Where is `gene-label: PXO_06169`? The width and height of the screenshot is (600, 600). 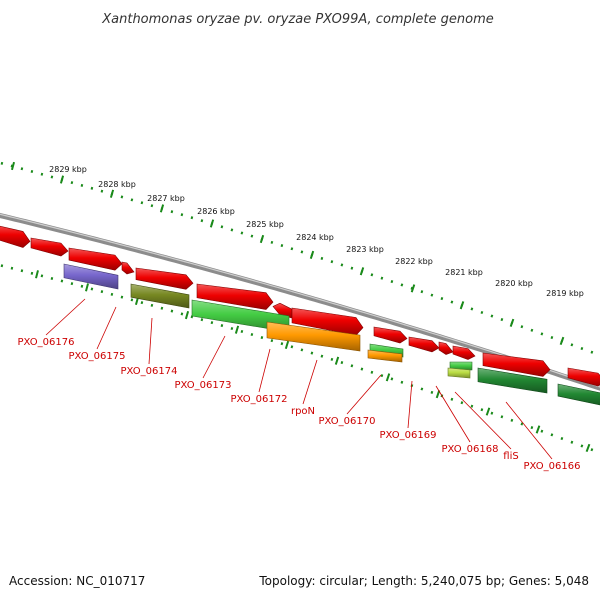
gene-label: PXO_06169 is located at coordinates (408, 435).